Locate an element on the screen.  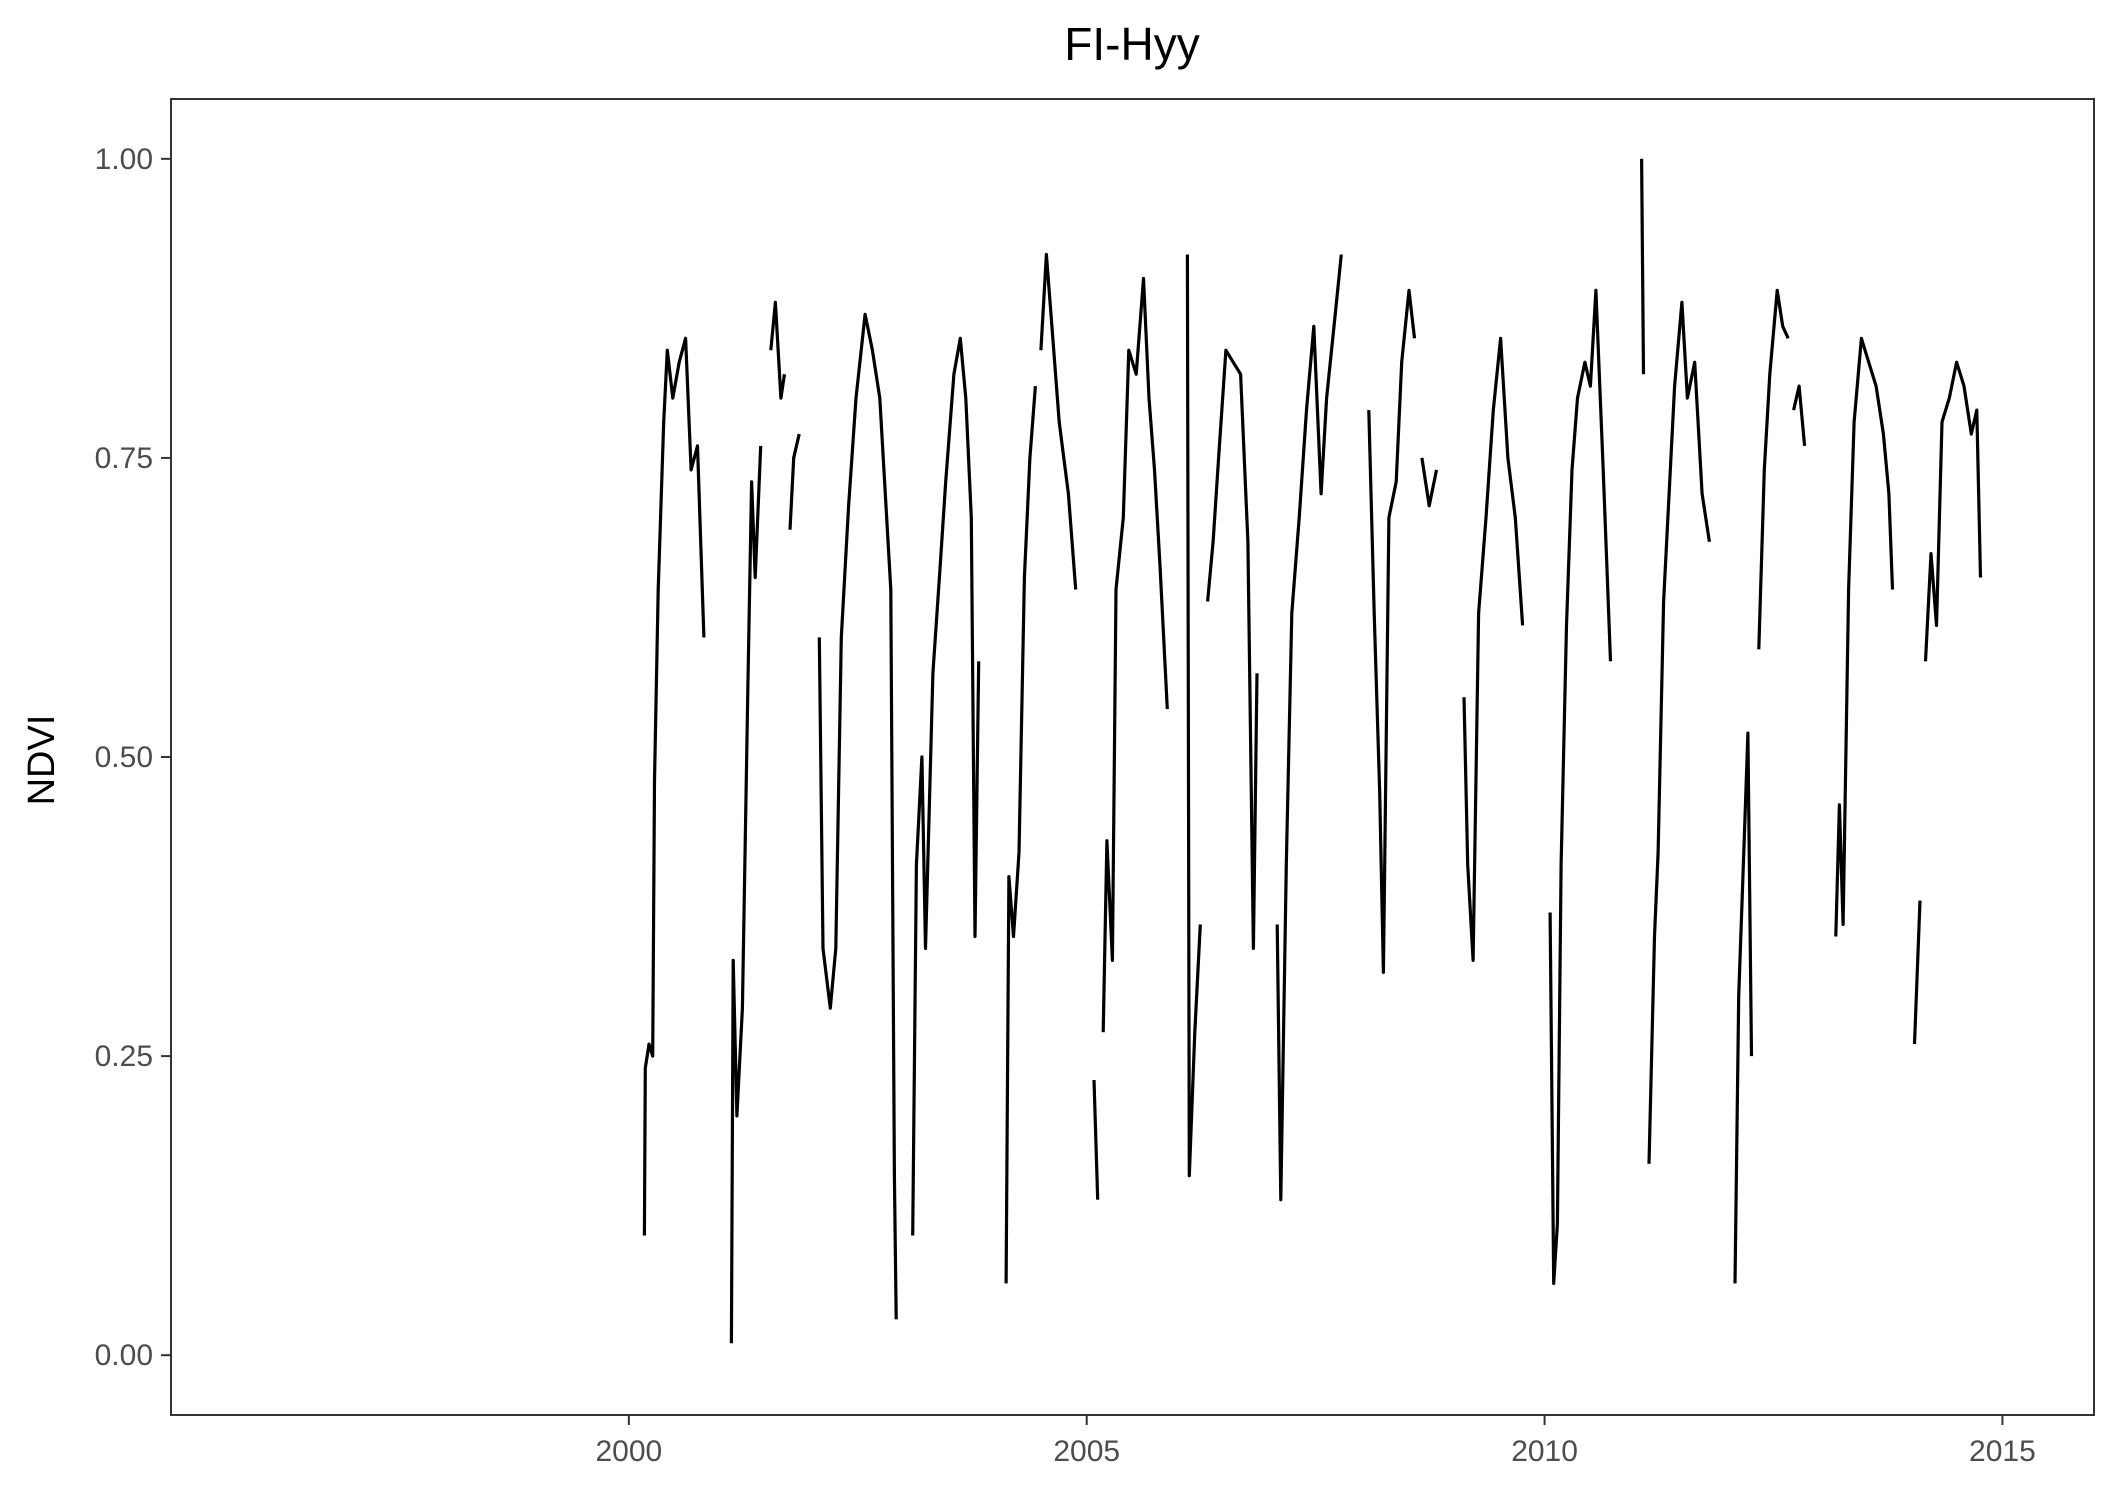
y-tick-label: 0.00 is located at coordinates (124, 1355).